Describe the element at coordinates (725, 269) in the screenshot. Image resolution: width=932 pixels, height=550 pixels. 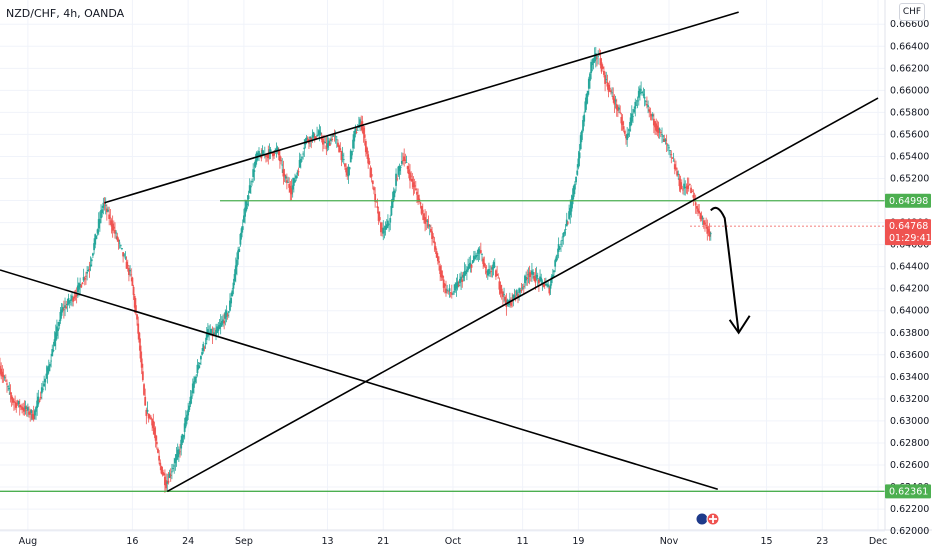
I see `arrow-path` at that location.